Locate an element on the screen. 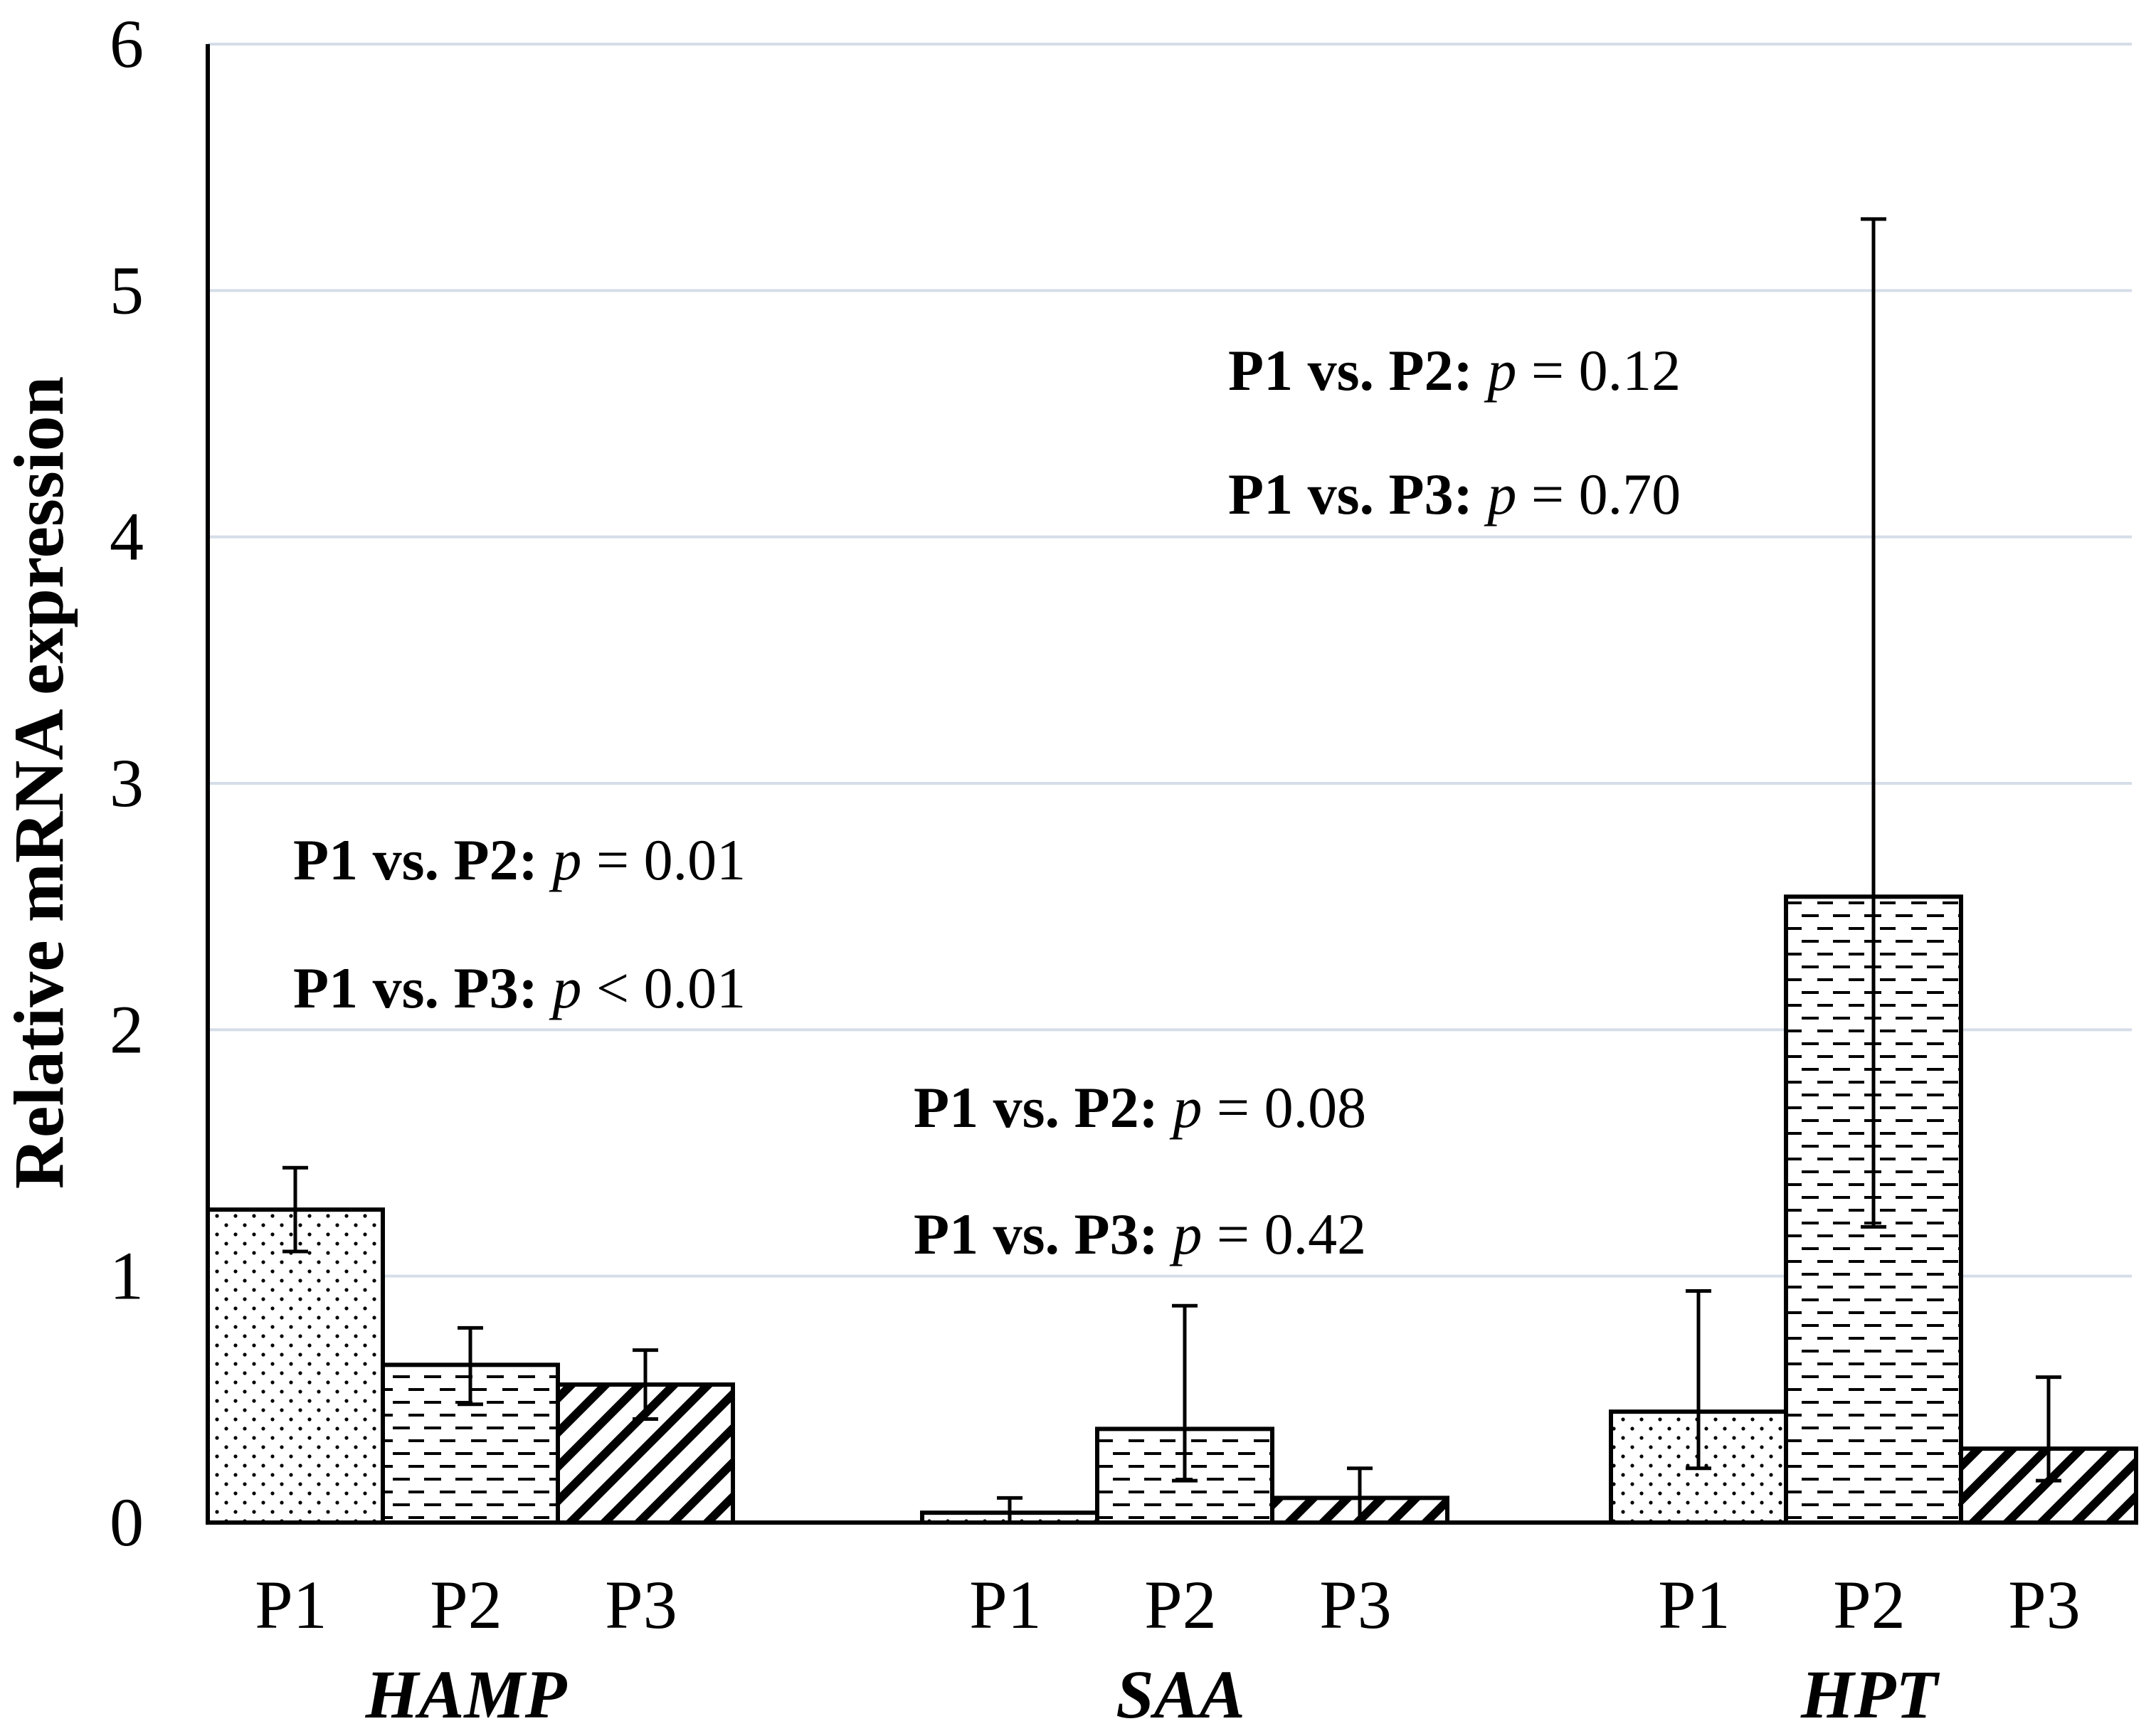  error-bar-hamp-p2 is located at coordinates (471, 1366).